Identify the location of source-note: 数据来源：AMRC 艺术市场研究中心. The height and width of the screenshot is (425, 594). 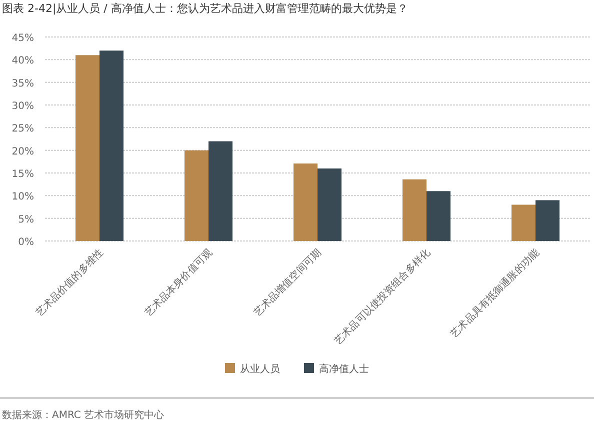
(83, 415).